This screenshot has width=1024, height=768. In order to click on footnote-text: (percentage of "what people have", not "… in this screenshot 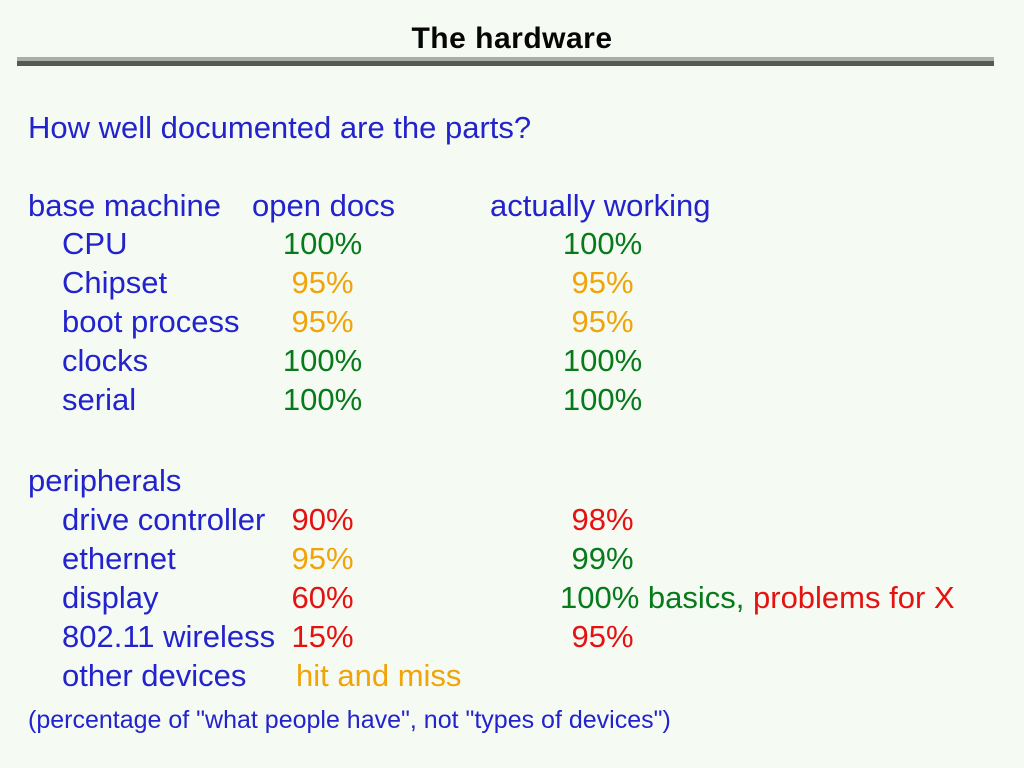, I will do `click(349, 720)`.